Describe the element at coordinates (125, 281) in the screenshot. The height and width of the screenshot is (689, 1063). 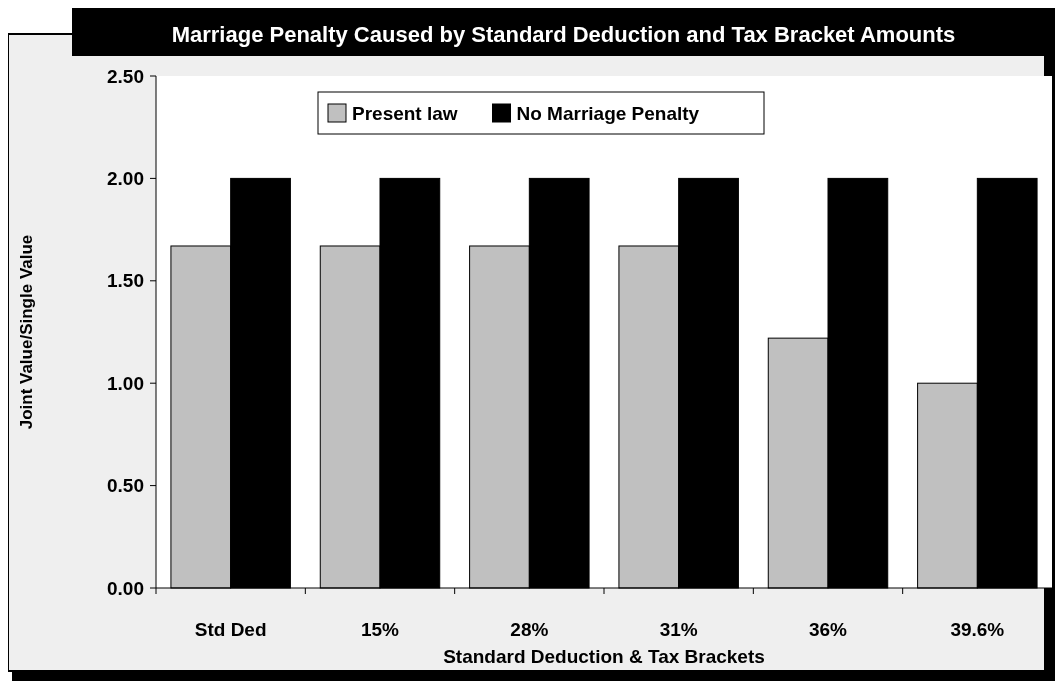
I see `y-tick-label: 1.50` at that location.